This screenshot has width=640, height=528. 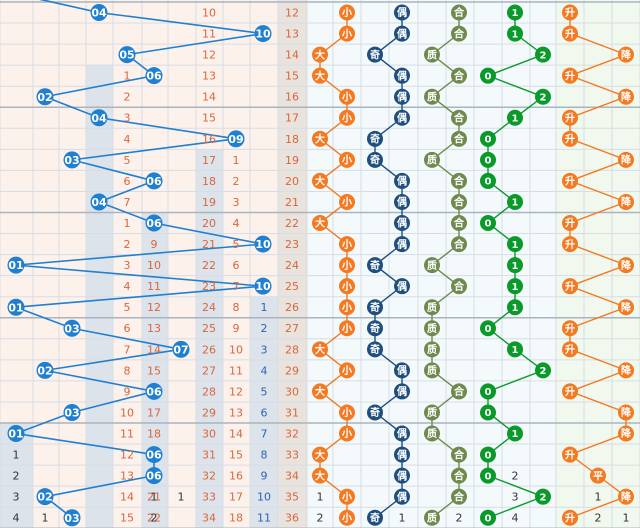 I want to click on prime-ball: 质, so click(x=432, y=159).